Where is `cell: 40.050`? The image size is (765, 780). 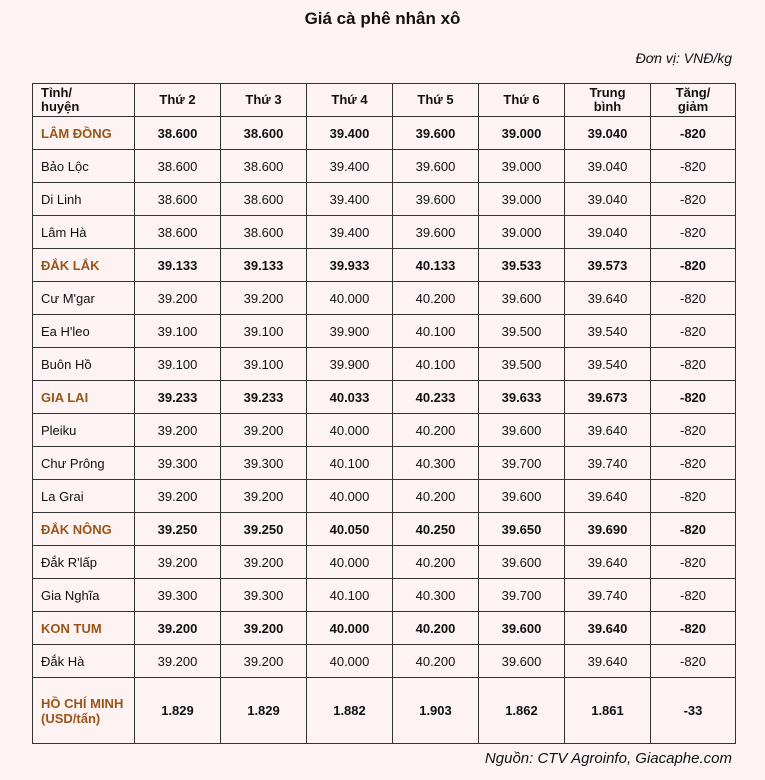
cell: 40.050 is located at coordinates (349, 529).